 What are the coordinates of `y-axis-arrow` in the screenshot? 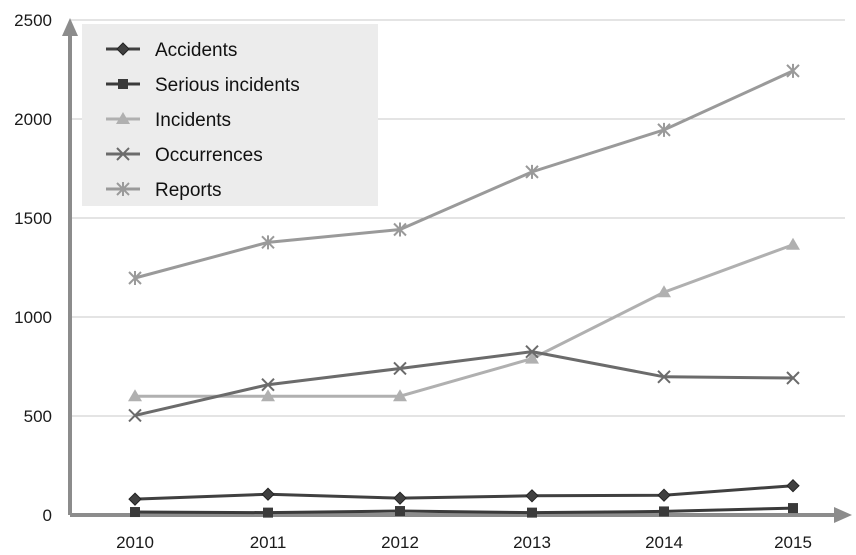 It's located at (70, 27).